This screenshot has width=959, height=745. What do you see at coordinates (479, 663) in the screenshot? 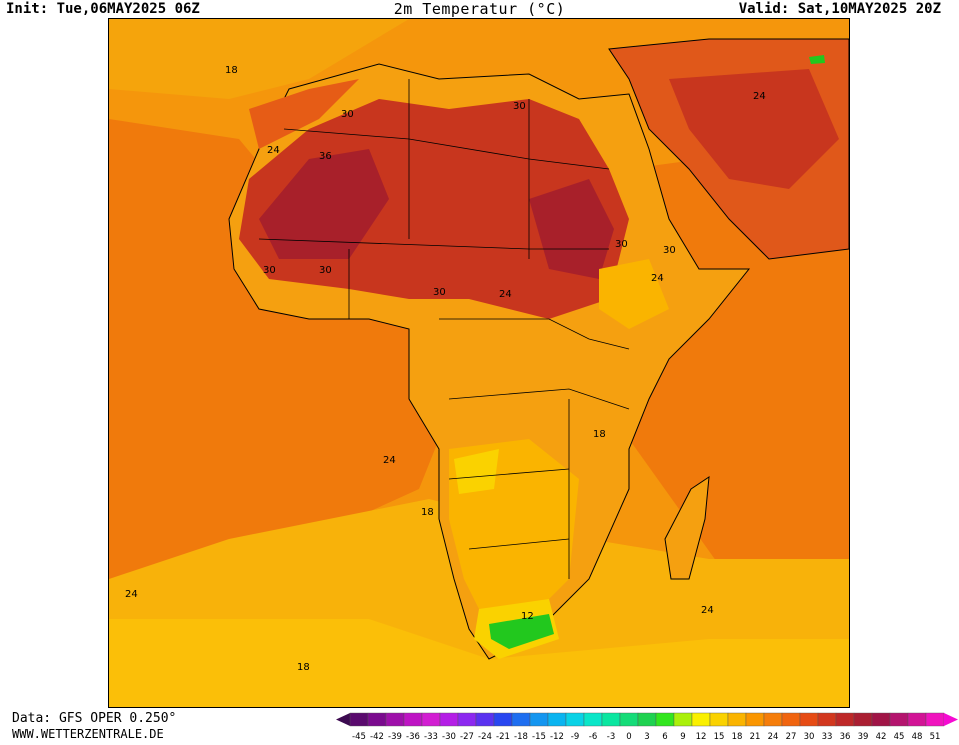
I see `ocean-coolest-band` at bounding box center [479, 663].